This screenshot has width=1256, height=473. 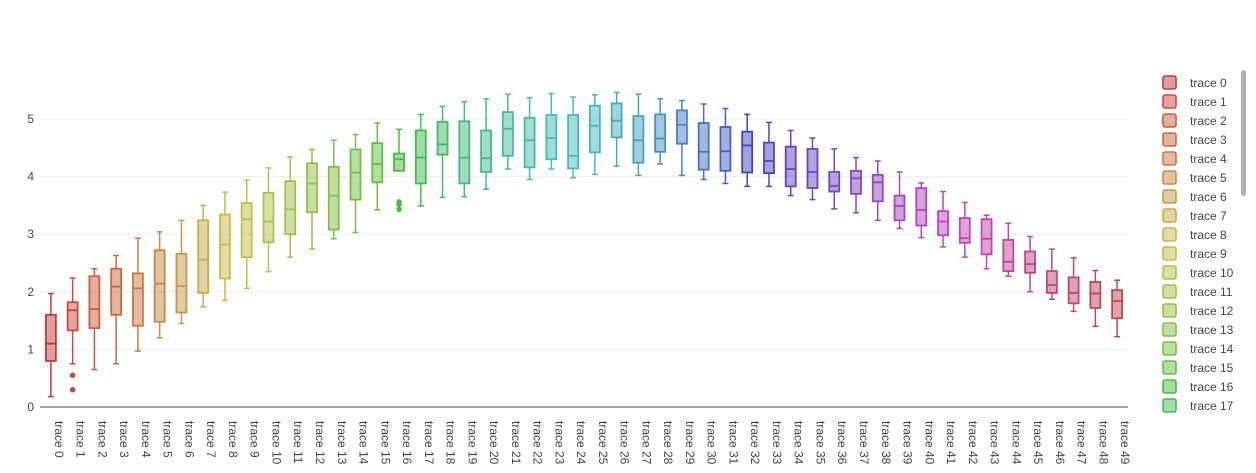 I want to click on legend-item: trace 14, so click(x=1198, y=348).